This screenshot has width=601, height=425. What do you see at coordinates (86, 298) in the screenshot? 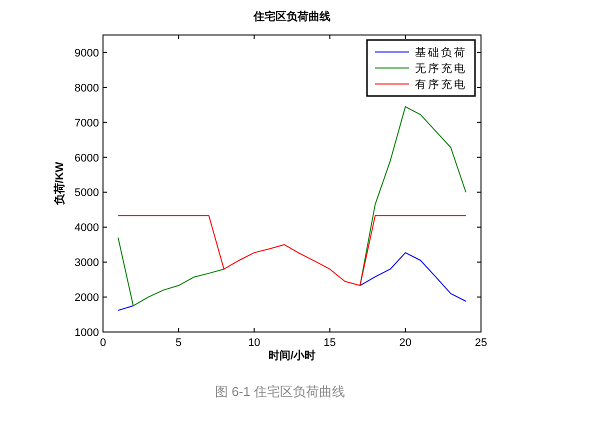
I see `y-tick-label: 2000` at bounding box center [86, 298].